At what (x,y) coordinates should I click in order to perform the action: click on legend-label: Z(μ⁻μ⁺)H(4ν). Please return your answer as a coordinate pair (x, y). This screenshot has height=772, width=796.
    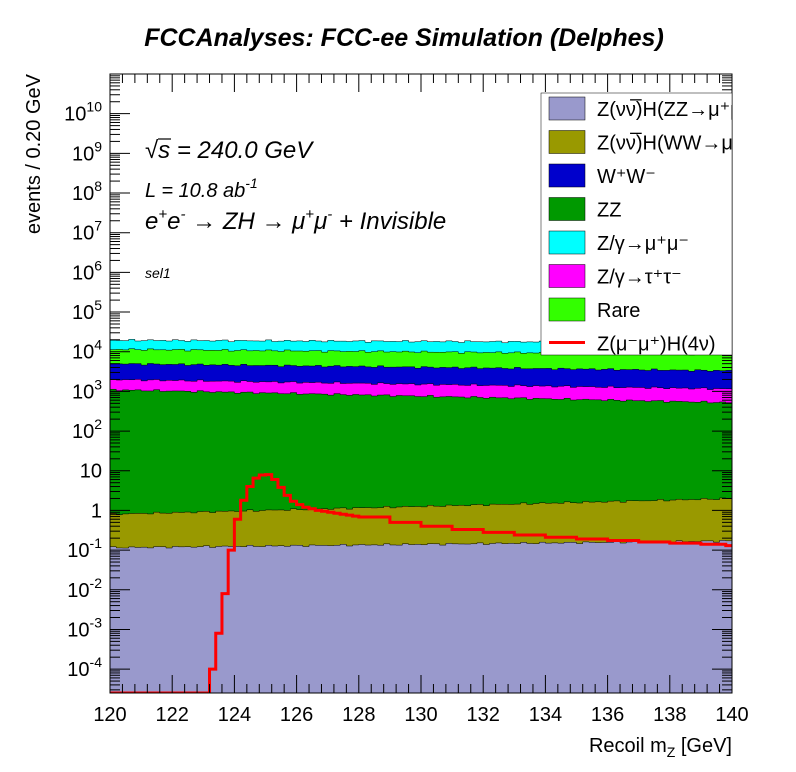
    Looking at the image, I should click on (656, 345).